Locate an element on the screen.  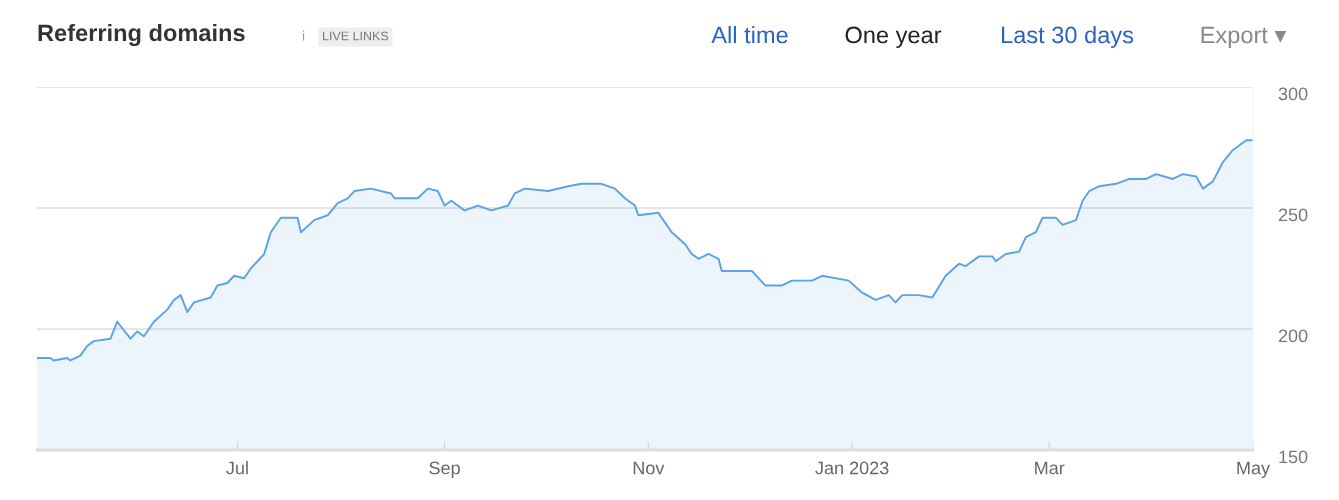
y-tick-label: 250 is located at coordinates (1293, 215).